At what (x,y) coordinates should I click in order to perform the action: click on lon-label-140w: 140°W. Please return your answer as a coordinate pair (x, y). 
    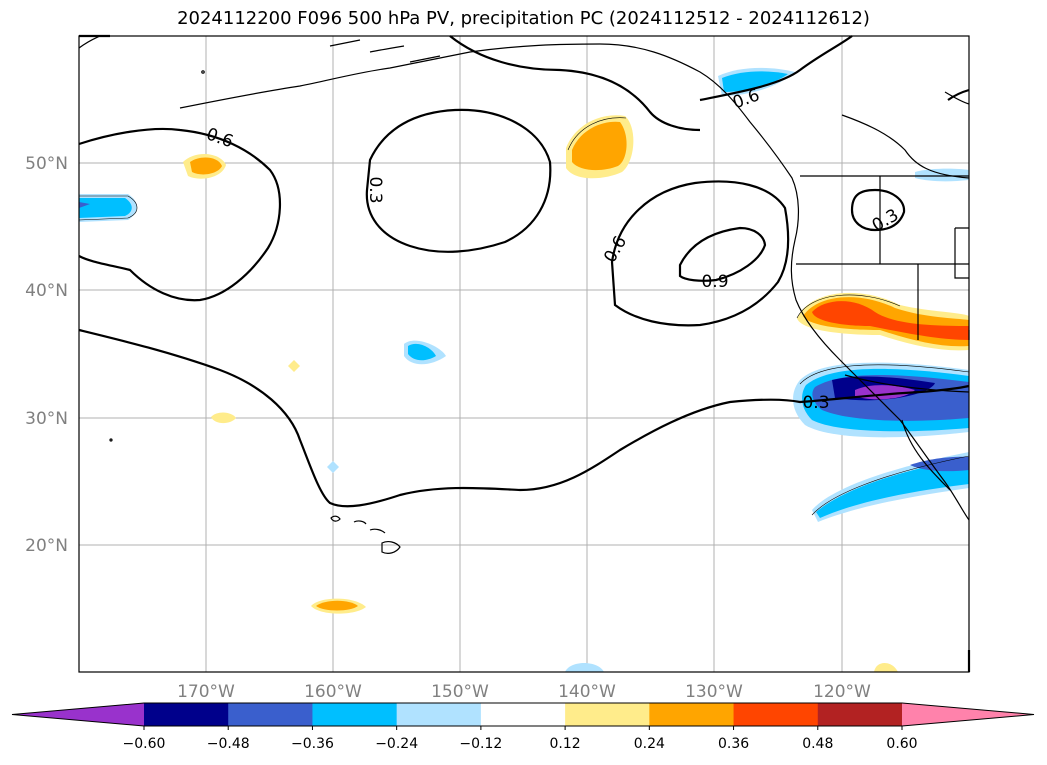
    Looking at the image, I should click on (587, 692).